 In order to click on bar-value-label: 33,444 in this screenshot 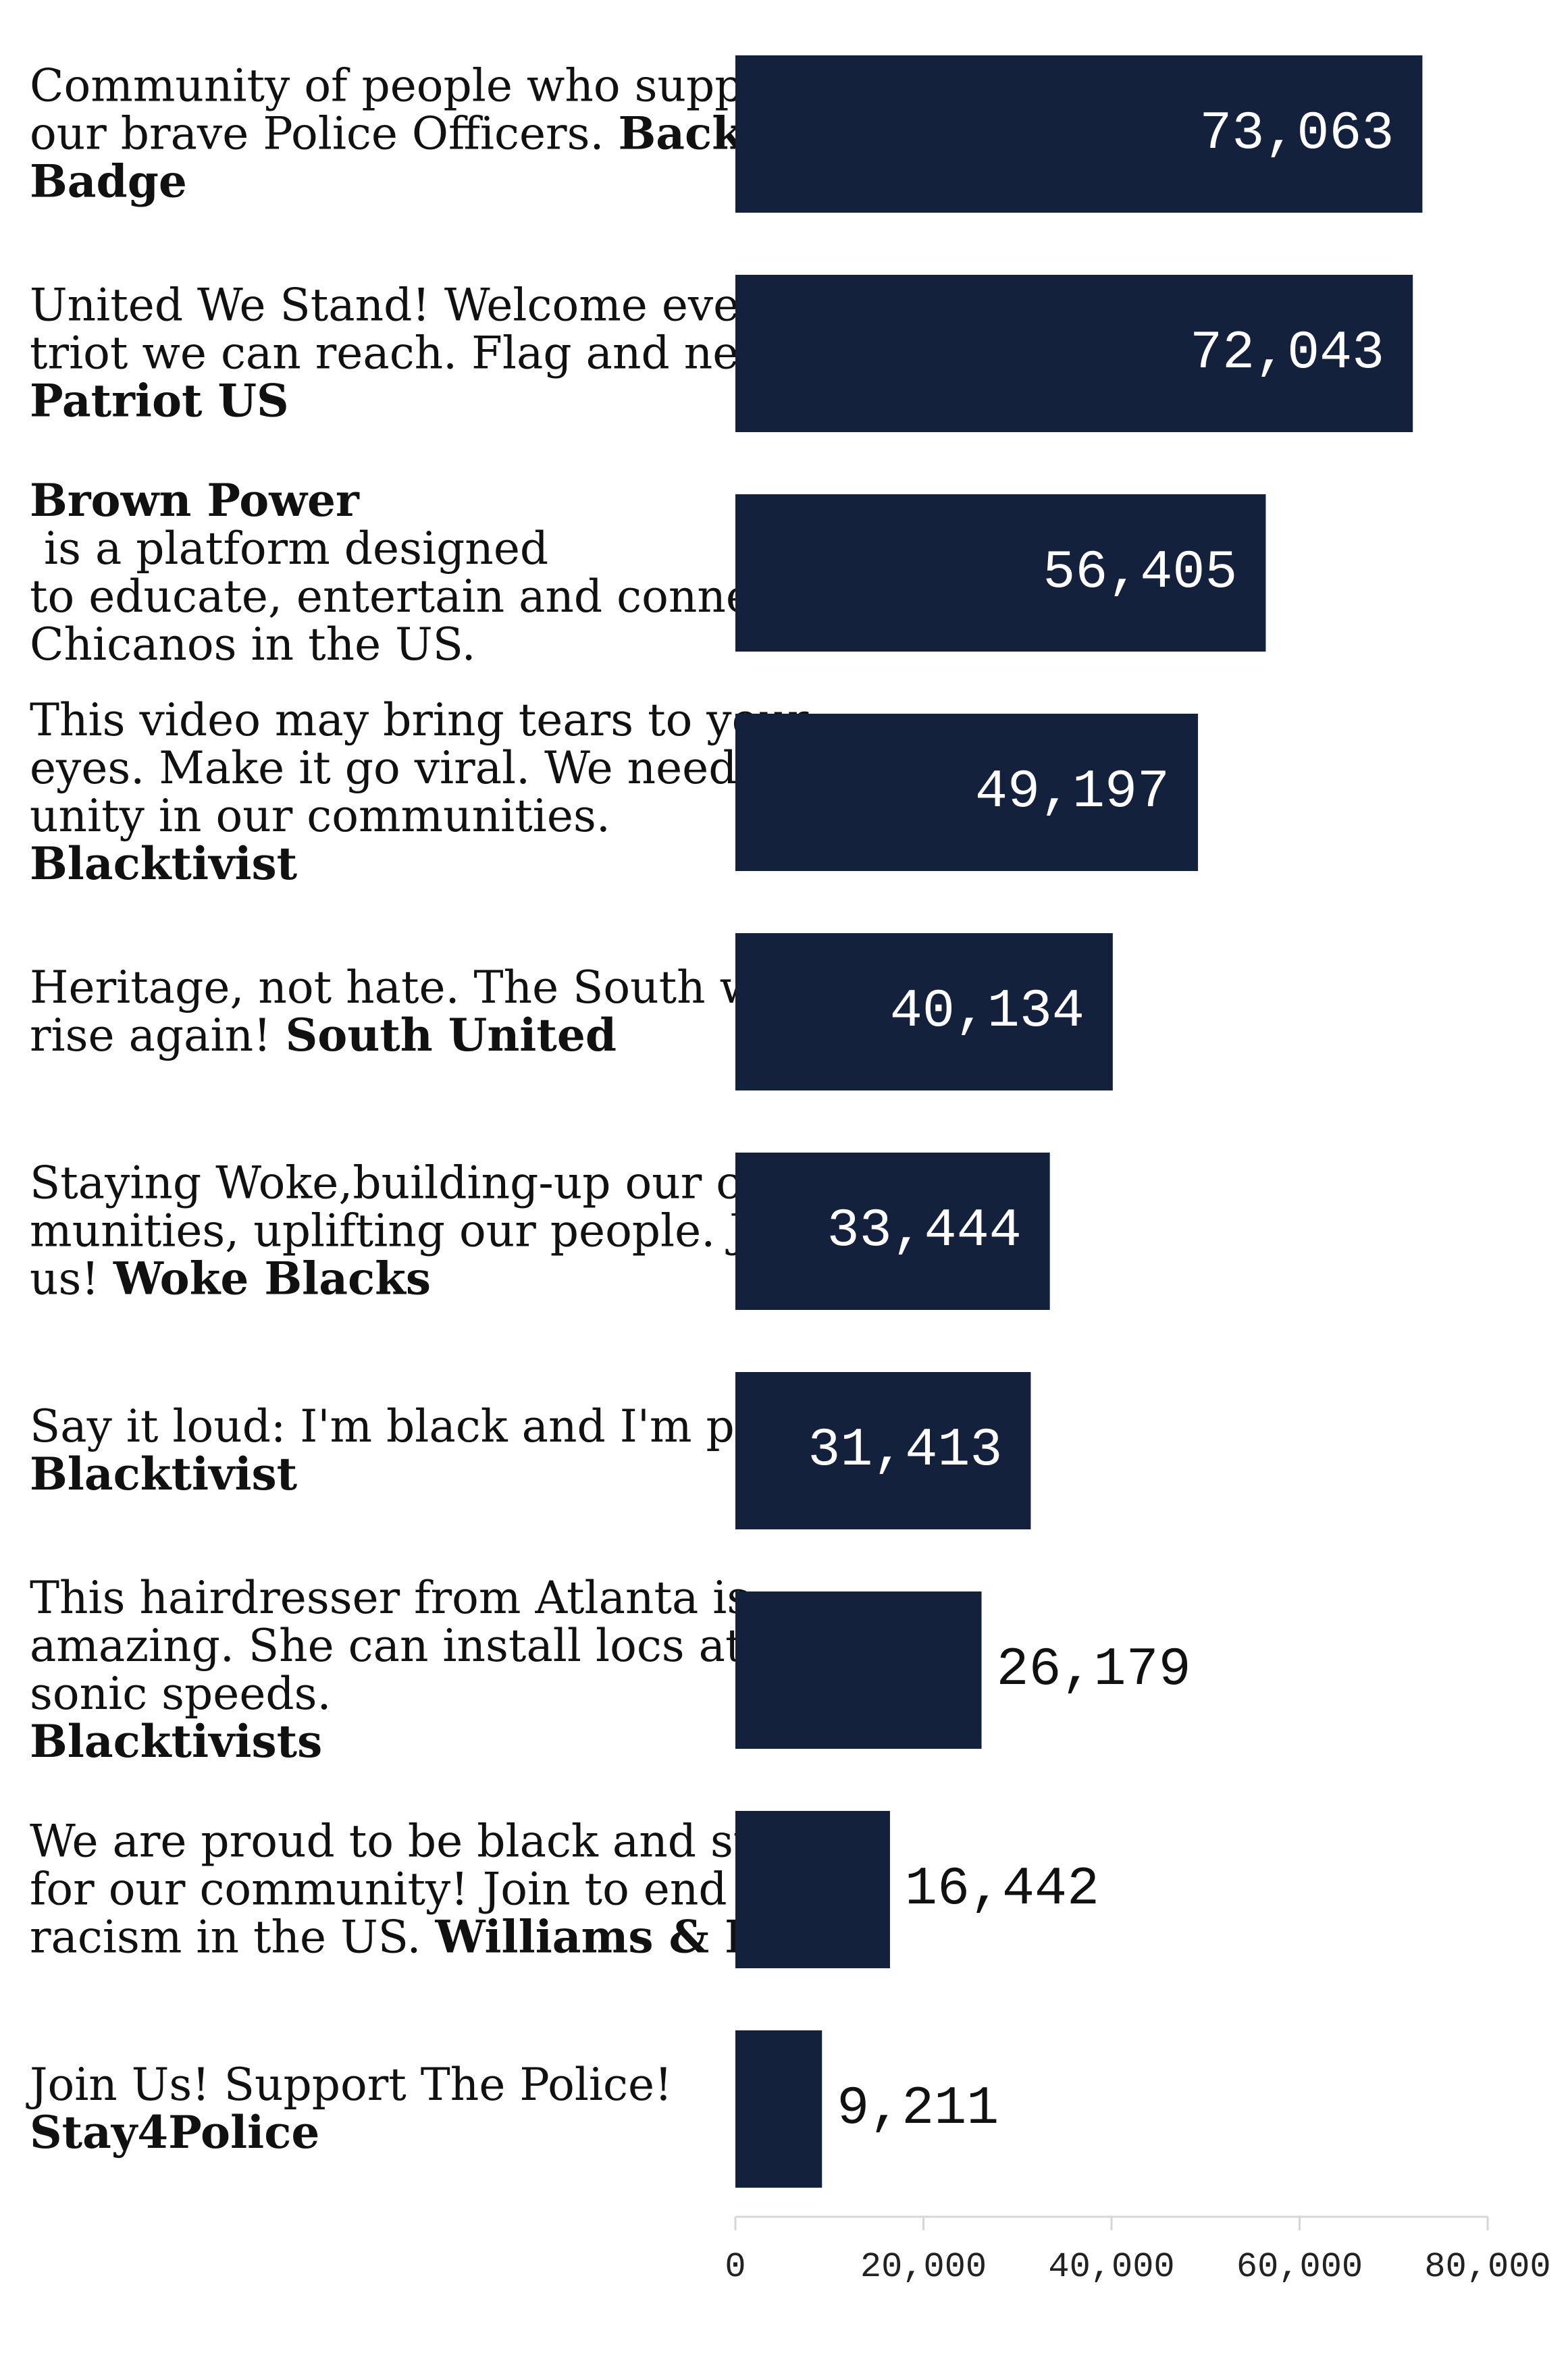, I will do `click(924, 1231)`.